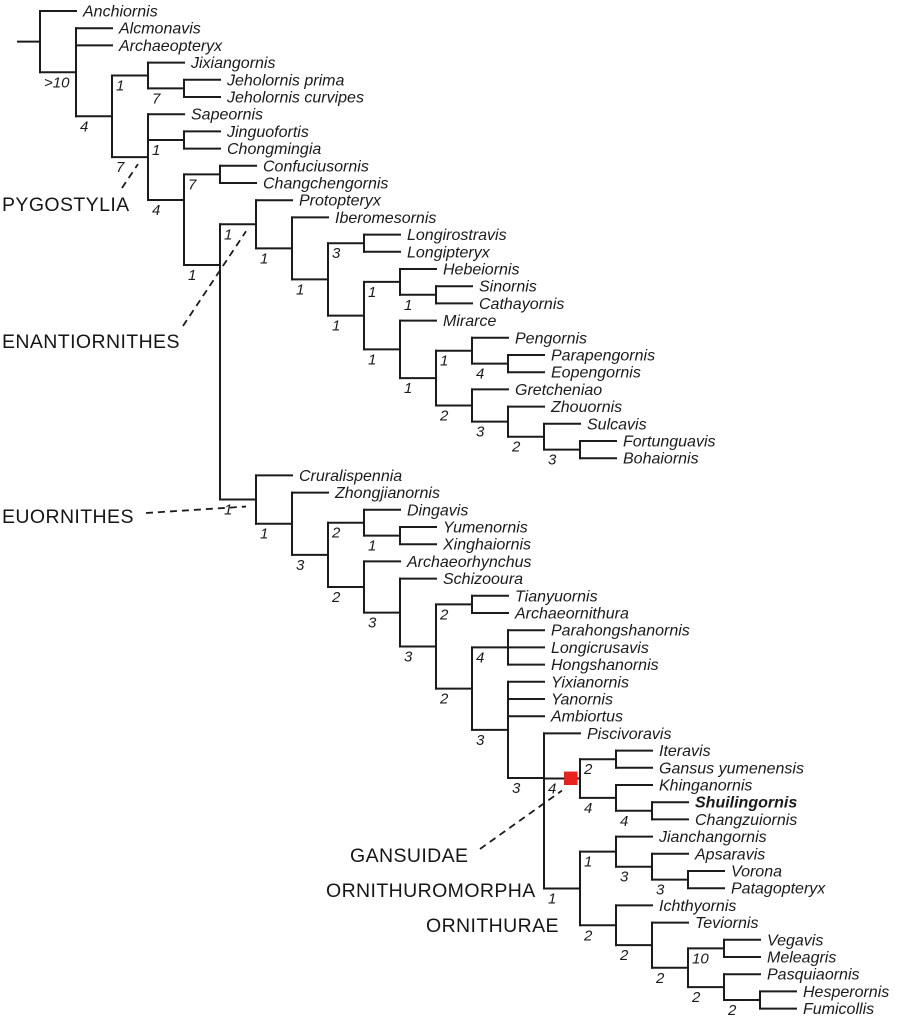 This screenshot has width=914, height=1023. Describe the element at coordinates (731, 768) in the screenshot. I see `taxon-label: Gansus yumenensis` at that location.